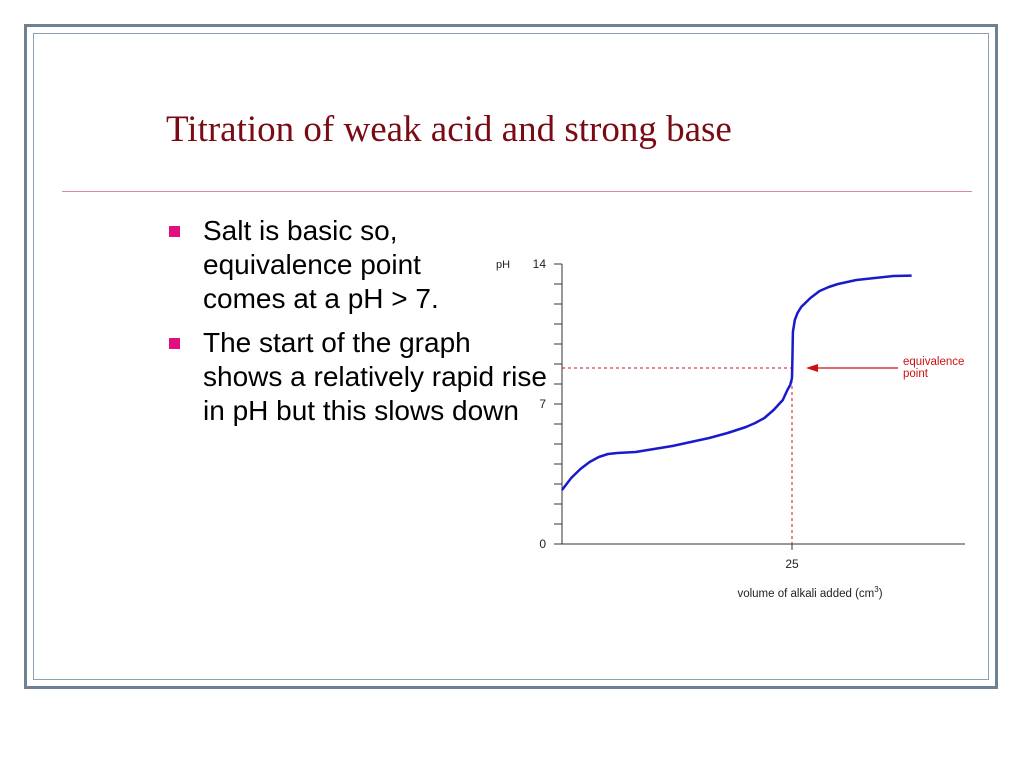  What do you see at coordinates (542, 404) in the screenshot?
I see `y-tick-label: 7` at bounding box center [542, 404].